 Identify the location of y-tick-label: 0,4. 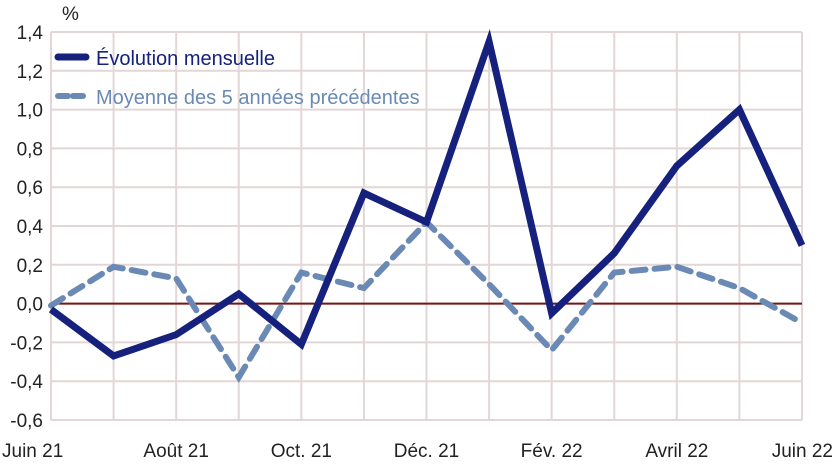
(30, 227).